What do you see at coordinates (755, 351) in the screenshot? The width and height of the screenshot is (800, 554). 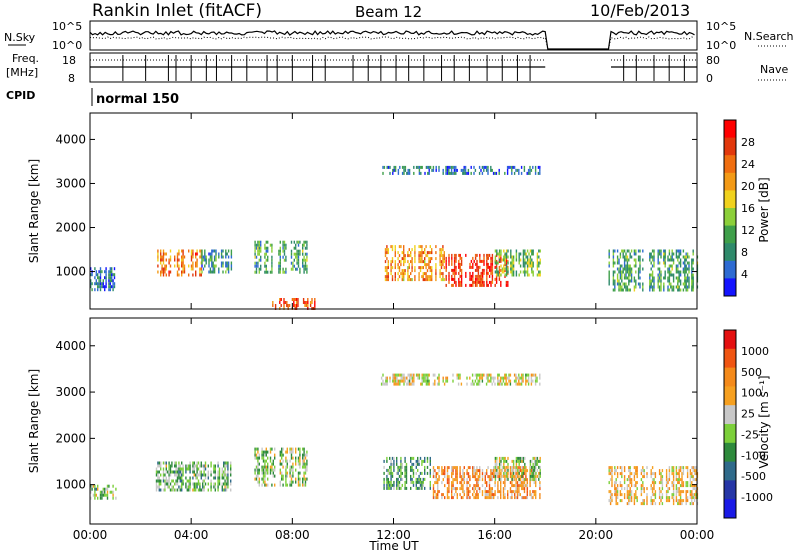 I see `colorbar-tick-label: 1000` at bounding box center [755, 351].